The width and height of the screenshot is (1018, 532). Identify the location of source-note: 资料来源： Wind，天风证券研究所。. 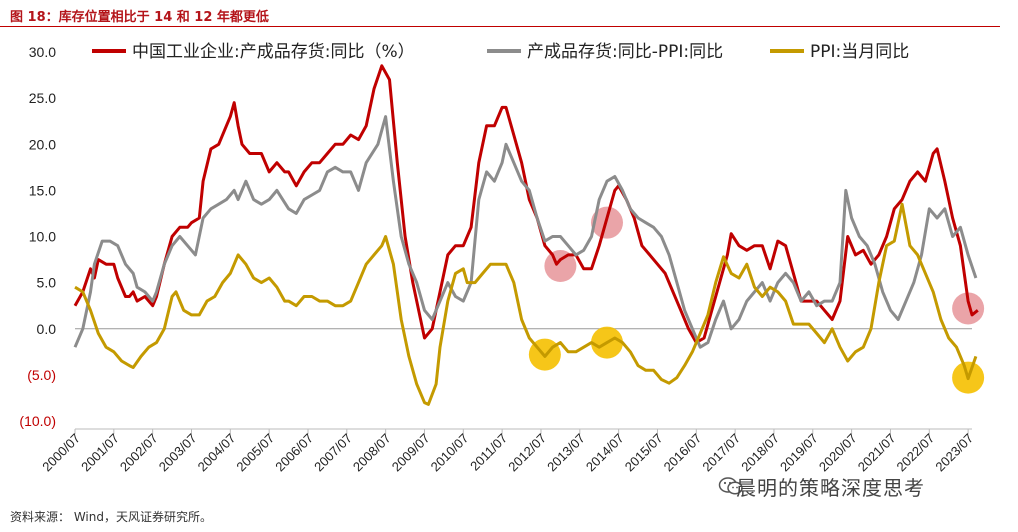
(111, 517).